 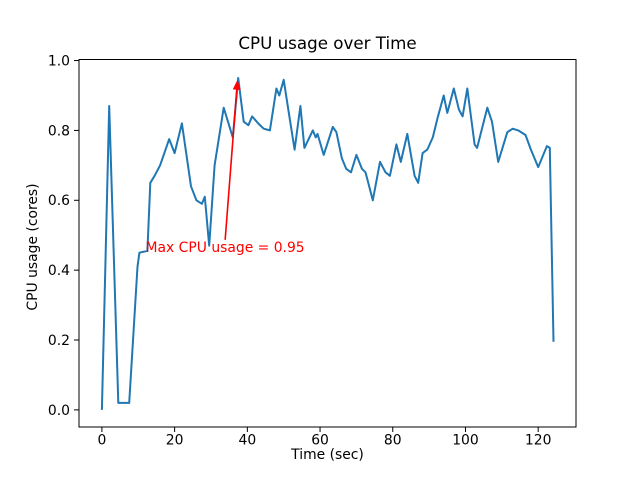 I want to click on y-tick-label: 0.2, so click(x=59, y=341).